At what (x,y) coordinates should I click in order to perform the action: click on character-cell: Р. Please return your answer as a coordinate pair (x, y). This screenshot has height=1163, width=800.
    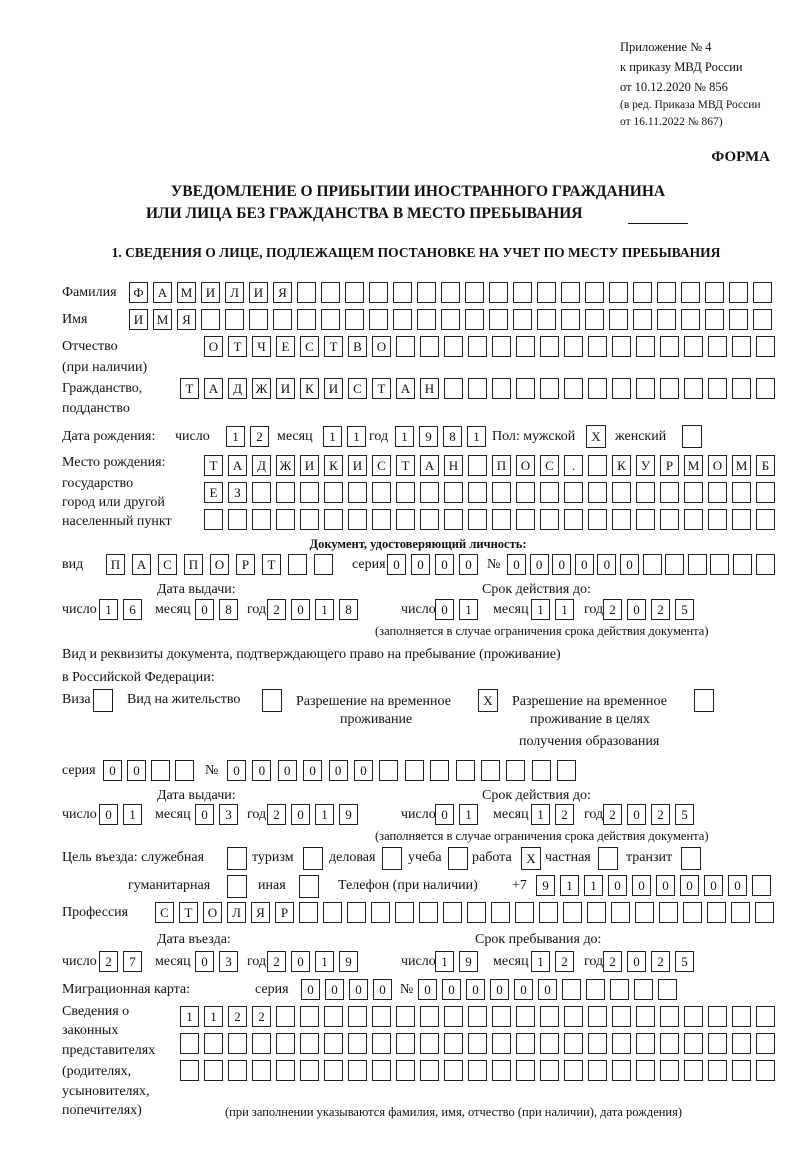
    Looking at the image, I should click on (284, 912).